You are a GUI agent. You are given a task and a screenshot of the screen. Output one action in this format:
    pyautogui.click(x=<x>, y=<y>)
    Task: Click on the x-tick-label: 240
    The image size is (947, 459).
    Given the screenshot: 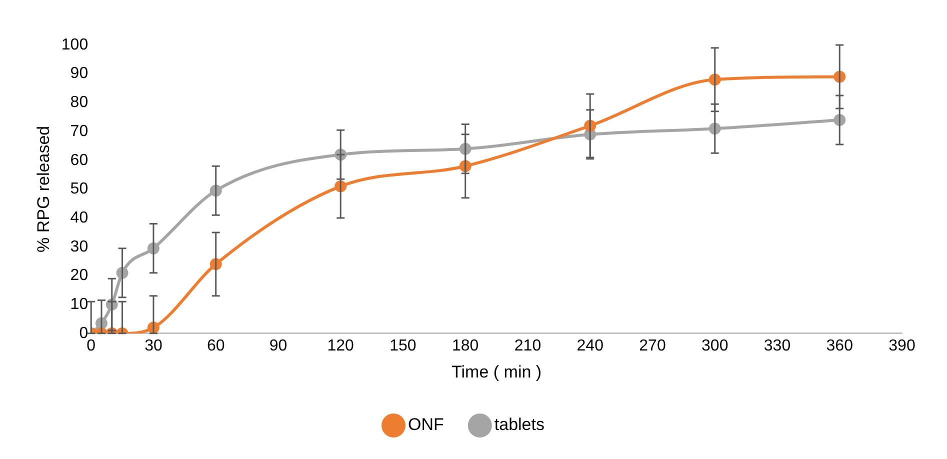 What is the action you would take?
    pyautogui.click(x=590, y=345)
    